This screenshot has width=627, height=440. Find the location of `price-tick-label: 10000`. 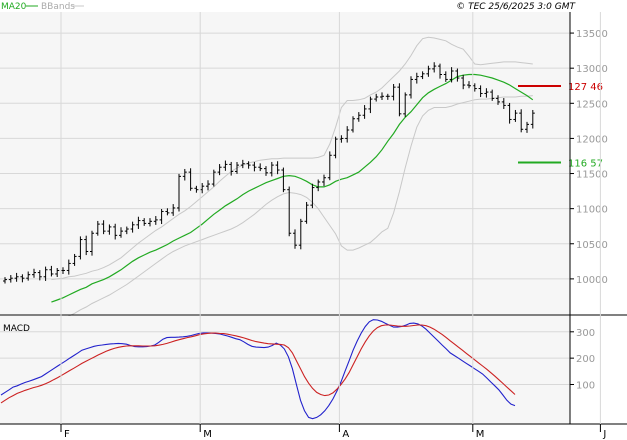

price-tick-label: 10000 is located at coordinates (592, 280).